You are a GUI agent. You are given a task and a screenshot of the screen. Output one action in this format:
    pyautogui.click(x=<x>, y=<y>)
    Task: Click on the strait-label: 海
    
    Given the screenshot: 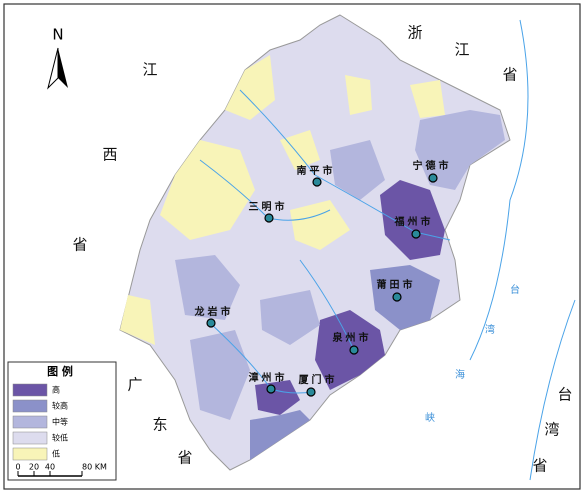 What is the action you would take?
    pyautogui.click(x=460, y=374)
    